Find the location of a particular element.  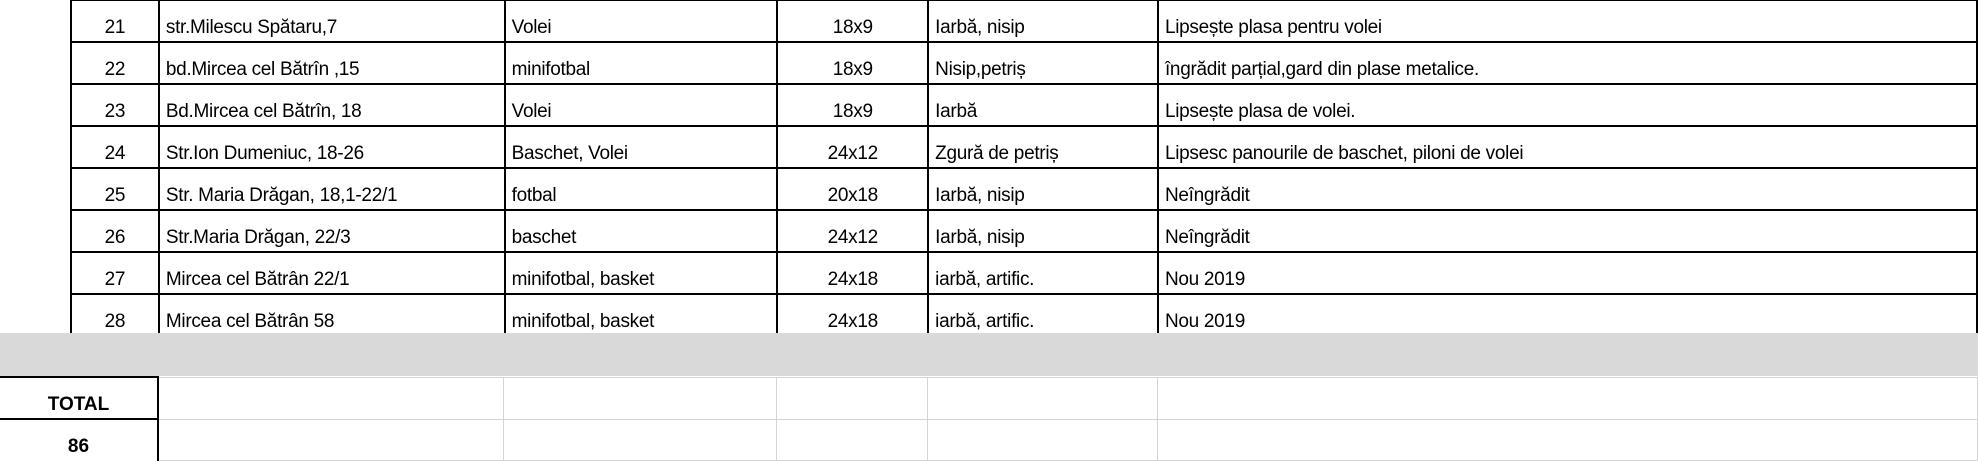

type-cell: fotbal is located at coordinates (641, 189).